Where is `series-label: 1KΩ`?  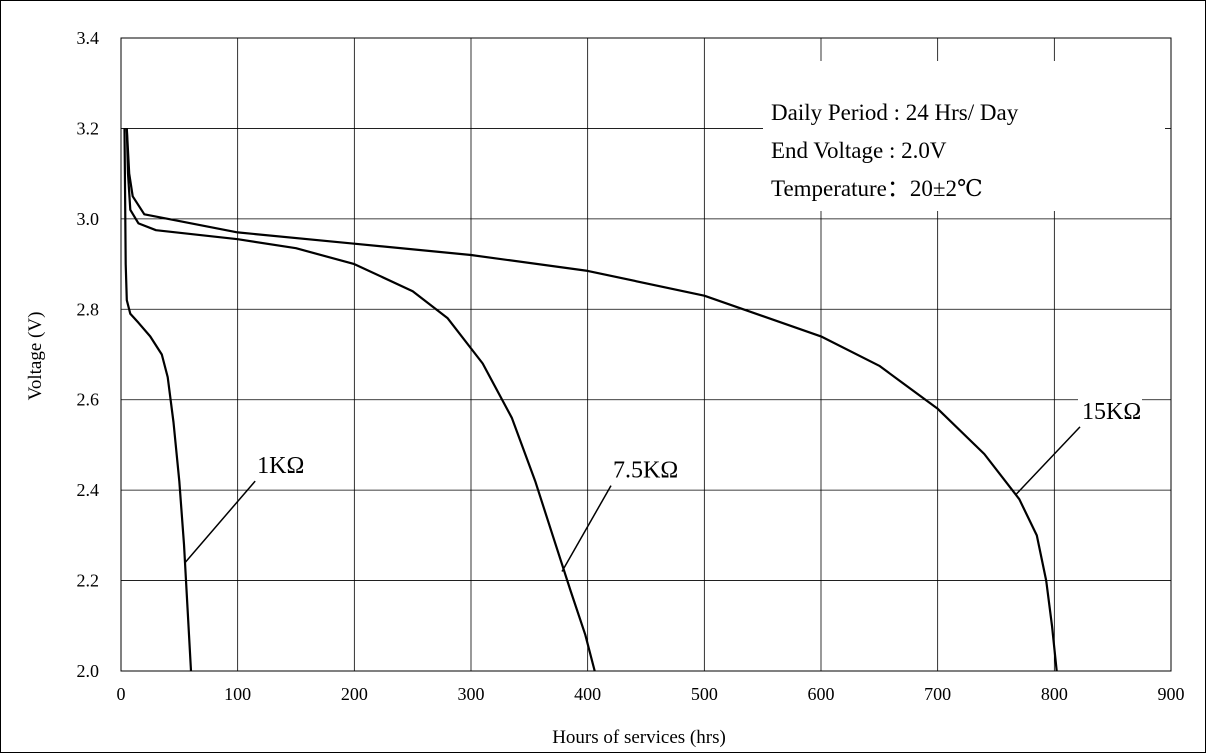 series-label: 1KΩ is located at coordinates (280, 466).